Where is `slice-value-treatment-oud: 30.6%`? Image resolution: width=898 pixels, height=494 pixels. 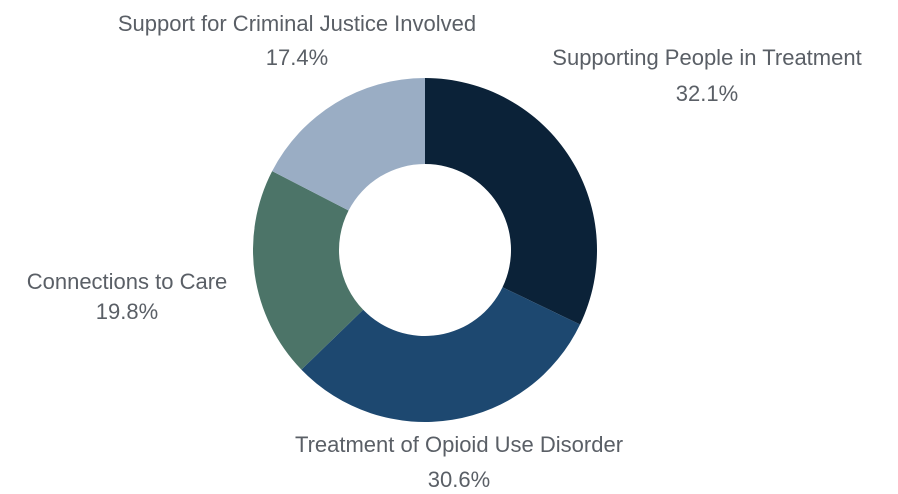
slice-value-treatment-oud: 30.6% is located at coordinates (459, 478).